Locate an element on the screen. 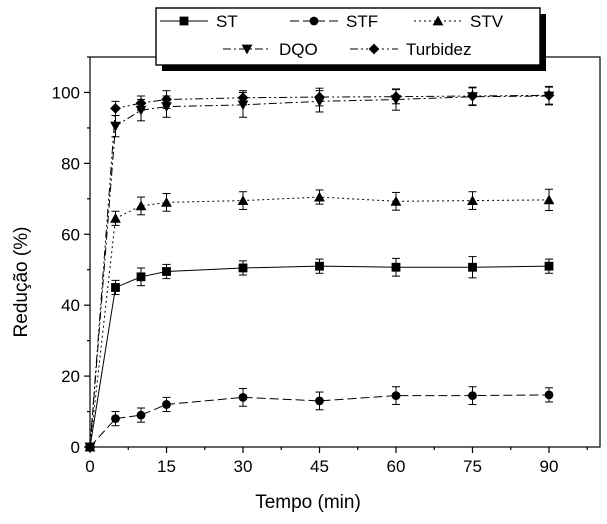 This screenshot has width=607, height=524. y-axis-label: Redução (%) is located at coordinates (21, 282).